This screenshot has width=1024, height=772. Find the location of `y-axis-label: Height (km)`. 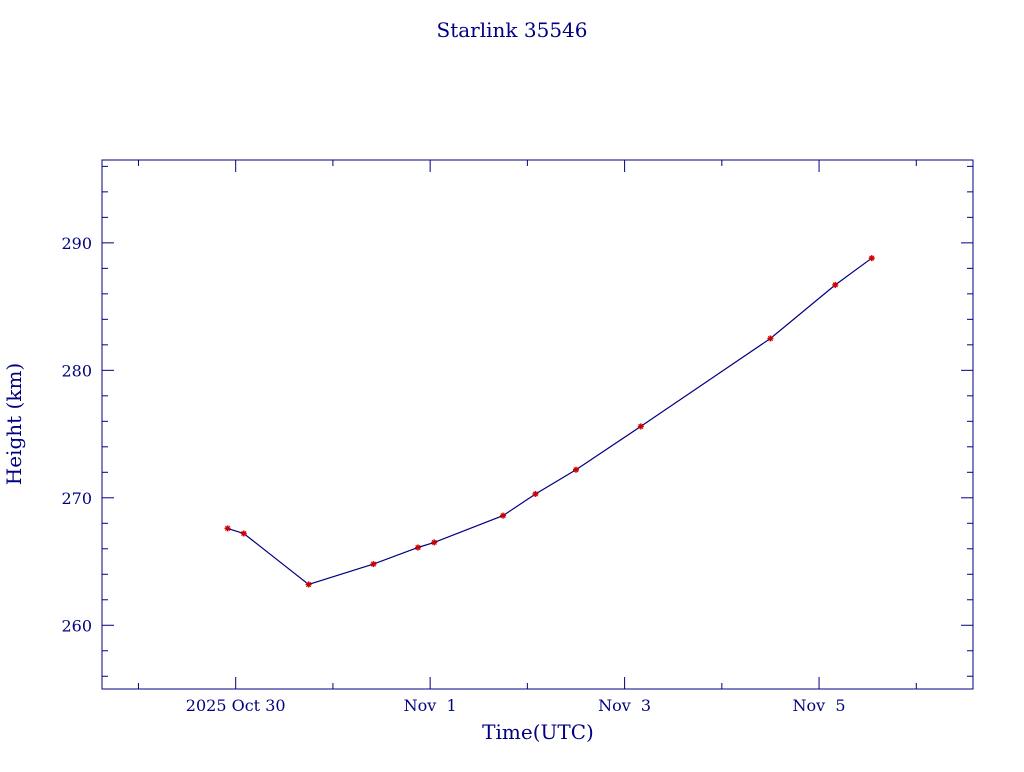

y-axis-label: Height (km) is located at coordinates (14, 424).